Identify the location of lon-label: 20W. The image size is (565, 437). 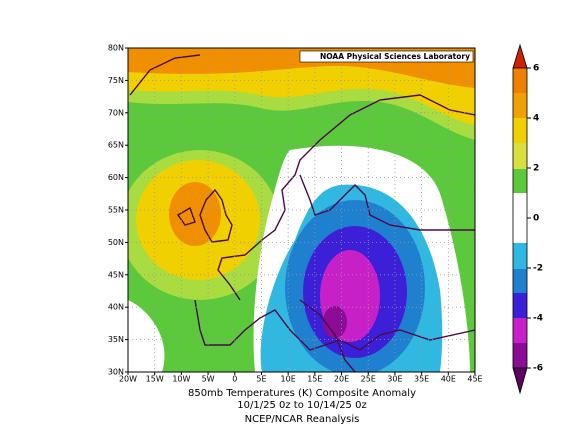
(128, 379).